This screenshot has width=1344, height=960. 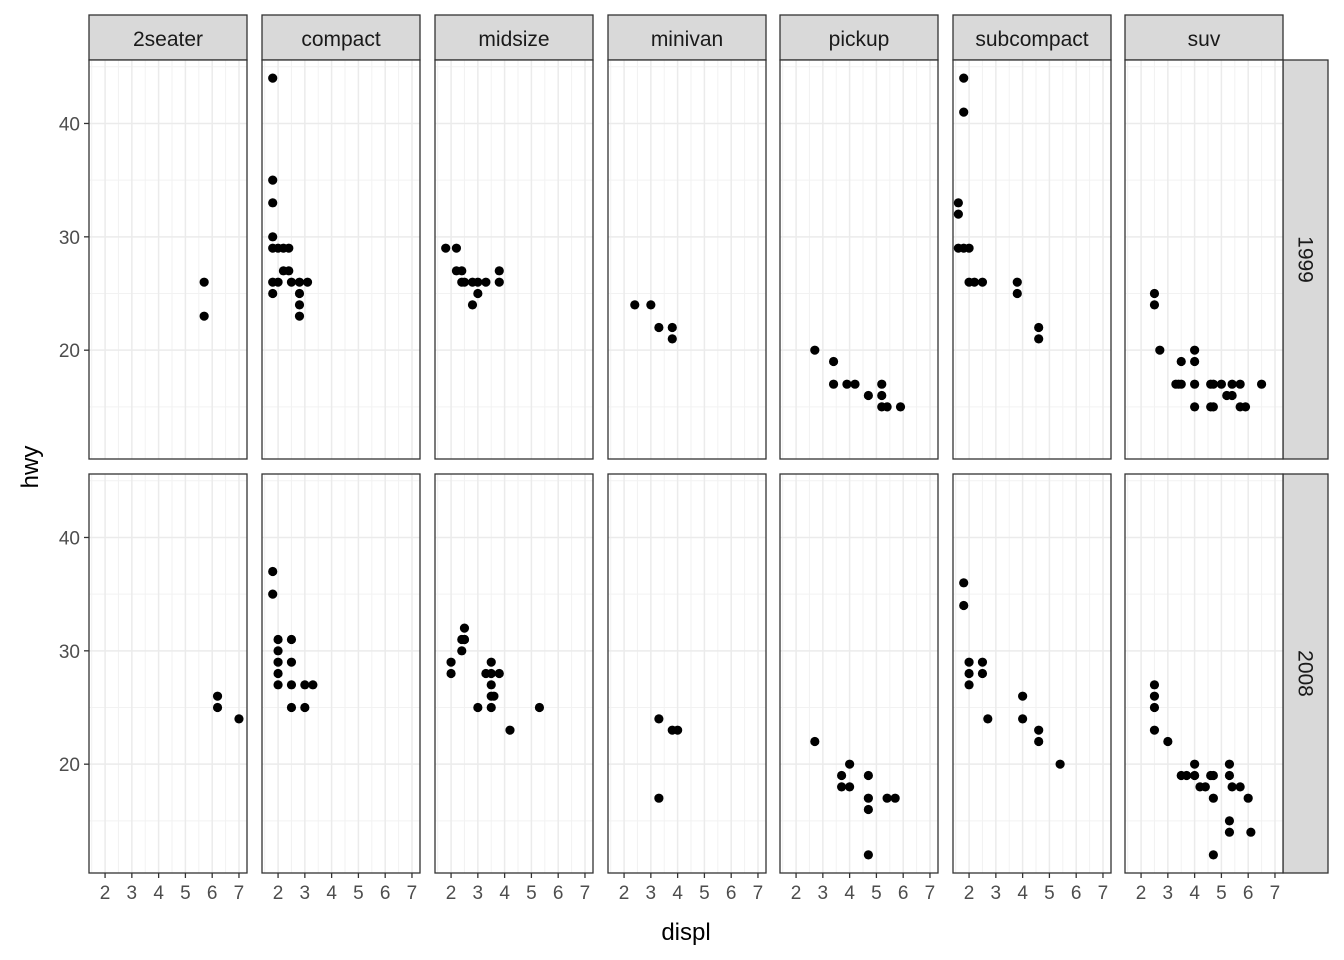 I want to click on panel-2008-midsize, so click(x=514, y=673).